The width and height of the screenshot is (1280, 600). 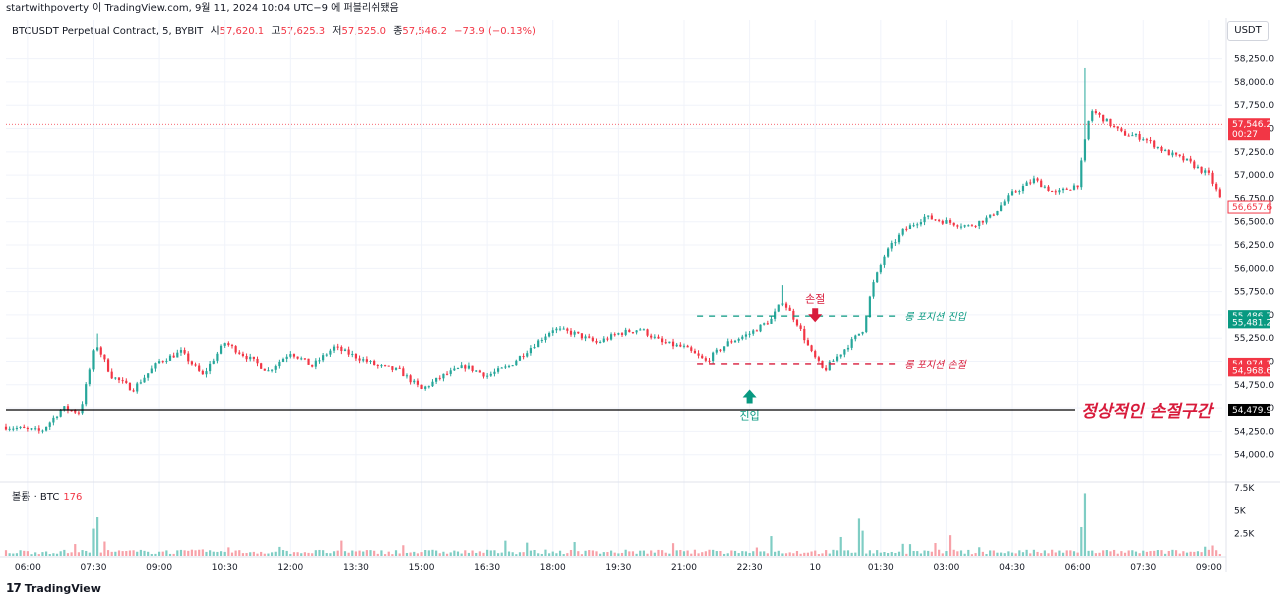 What do you see at coordinates (108, 31) in the screenshot?
I see `symbol-name: BTCUSDT Perpetual Contract, 5, BYBIT` at bounding box center [108, 31].